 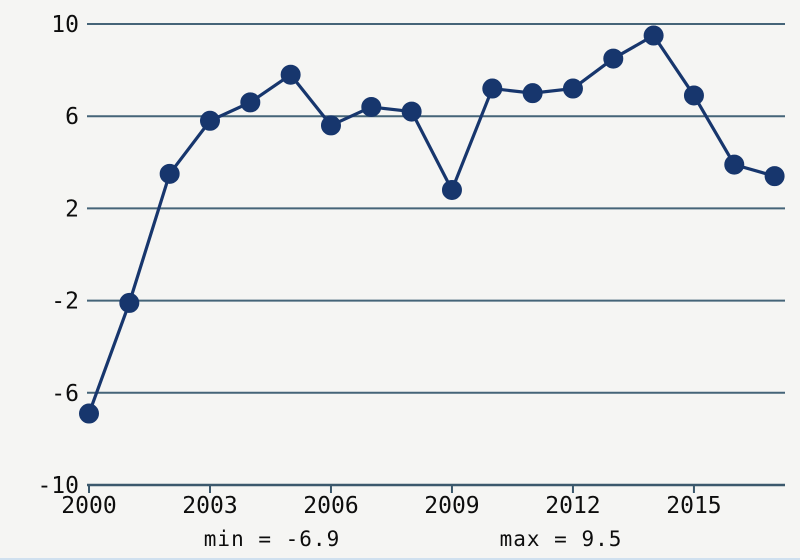 What do you see at coordinates (58, 486) in the screenshot?
I see `y-tick-label: -10` at bounding box center [58, 486].